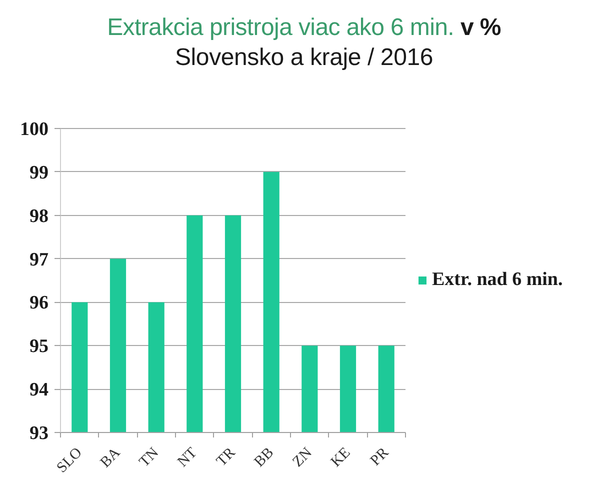  I want to click on chart-subtitle: Slovensko a kraje / 2016, so click(304, 58).